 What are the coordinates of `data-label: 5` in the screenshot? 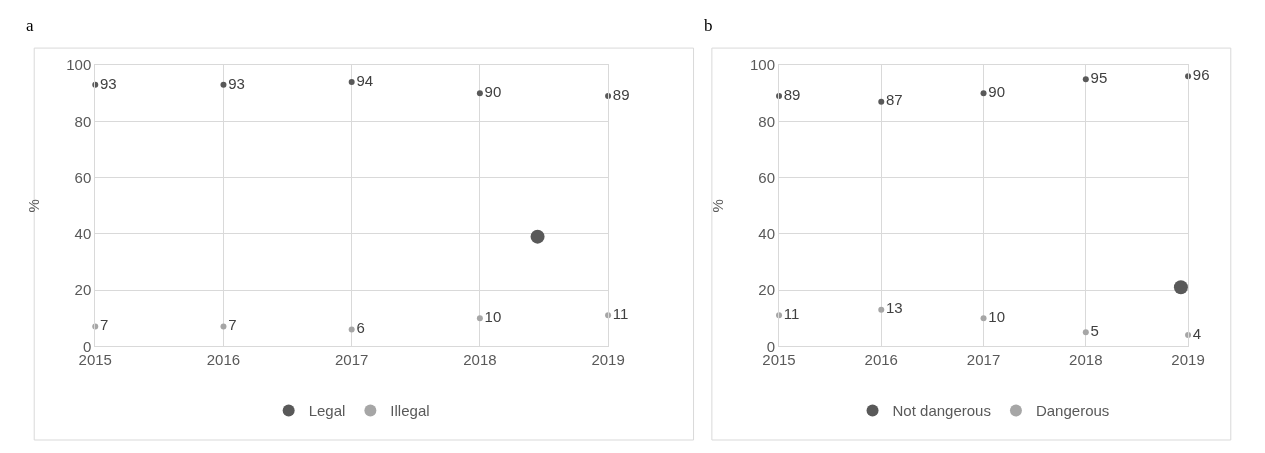 It's located at (1094, 330).